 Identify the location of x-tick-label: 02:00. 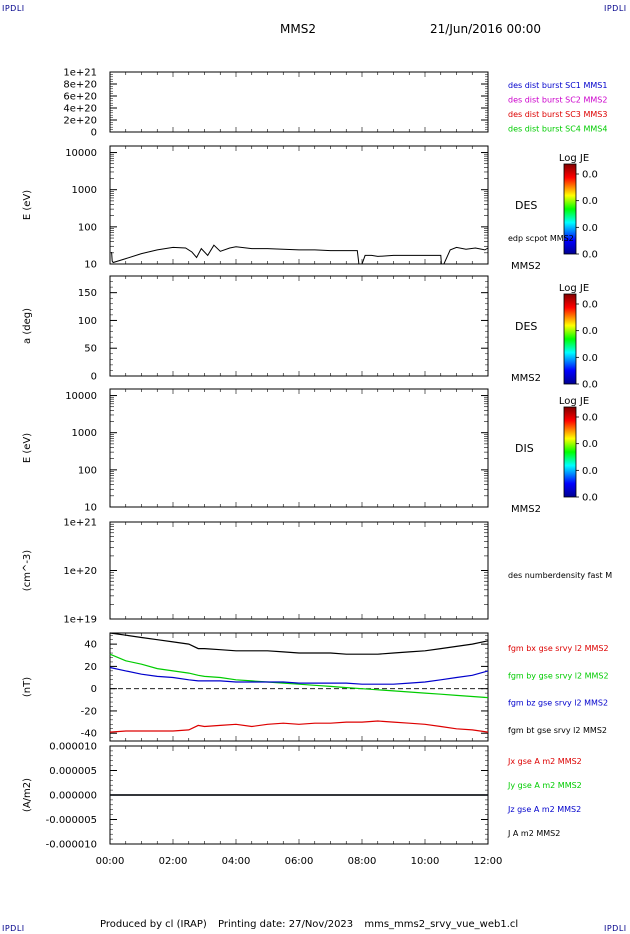
(173, 861).